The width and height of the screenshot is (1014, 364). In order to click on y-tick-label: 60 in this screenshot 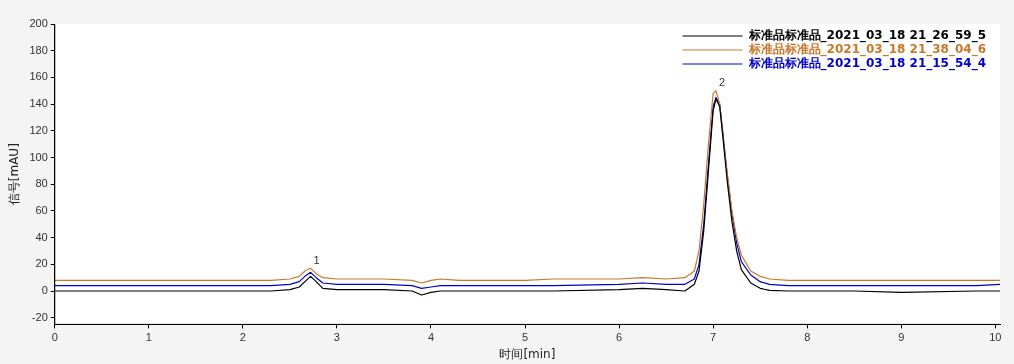, I will do `click(41, 209)`.